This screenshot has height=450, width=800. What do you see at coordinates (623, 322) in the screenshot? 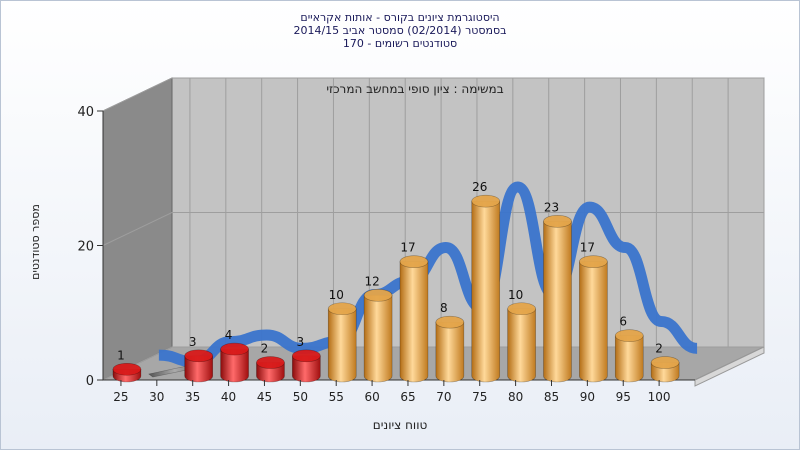
I see `bar-value-label: 6` at bounding box center [623, 322].